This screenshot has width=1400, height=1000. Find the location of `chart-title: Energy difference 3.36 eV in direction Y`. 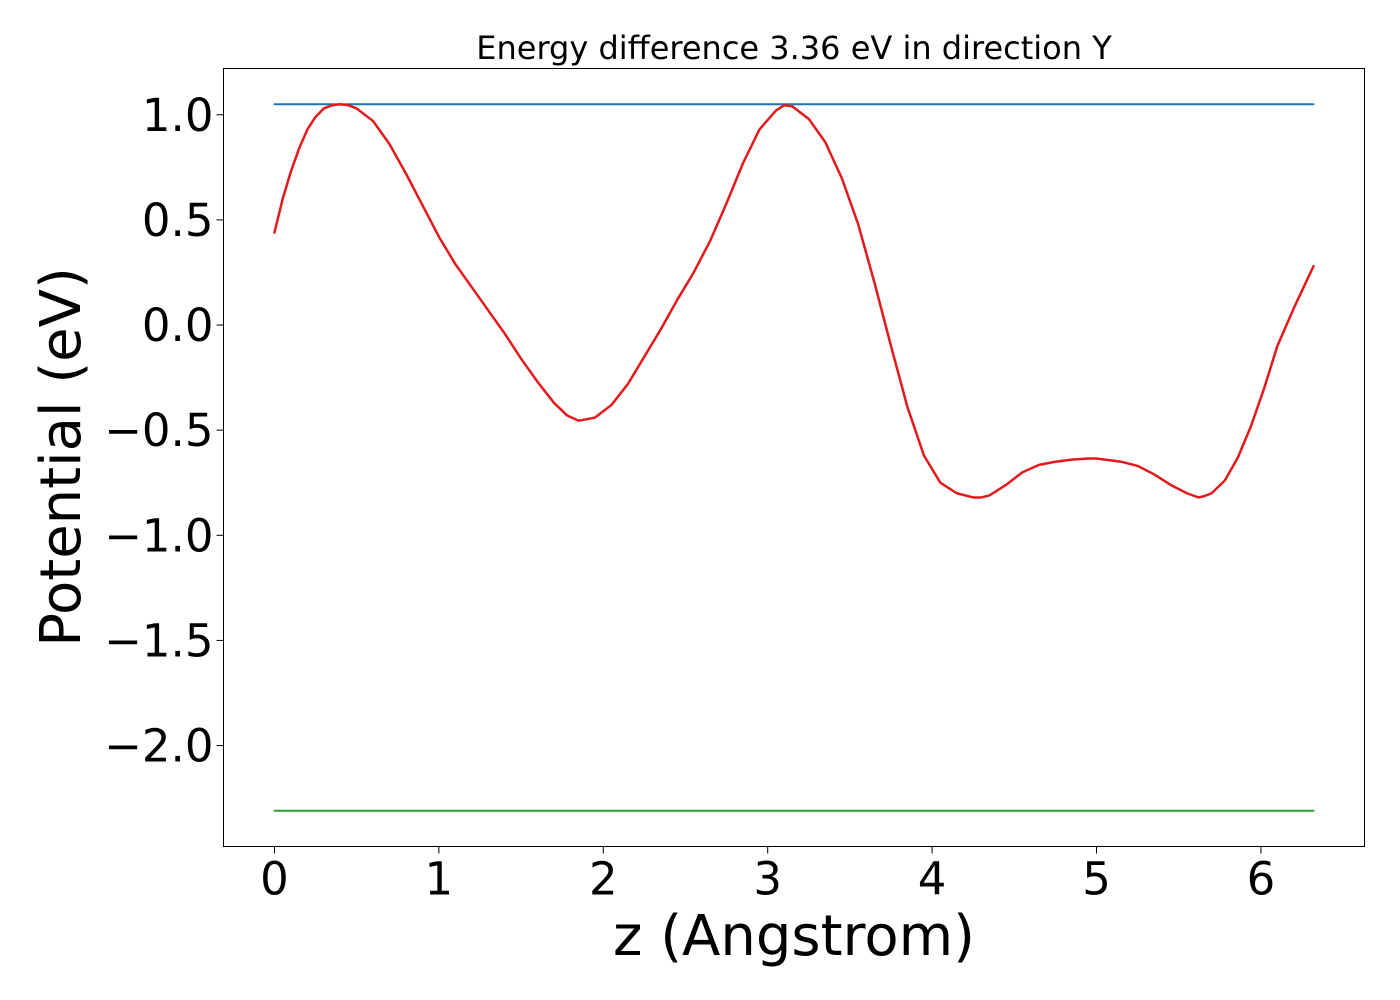

chart-title: Energy difference 3.36 eV in direction Y is located at coordinates (794, 48).